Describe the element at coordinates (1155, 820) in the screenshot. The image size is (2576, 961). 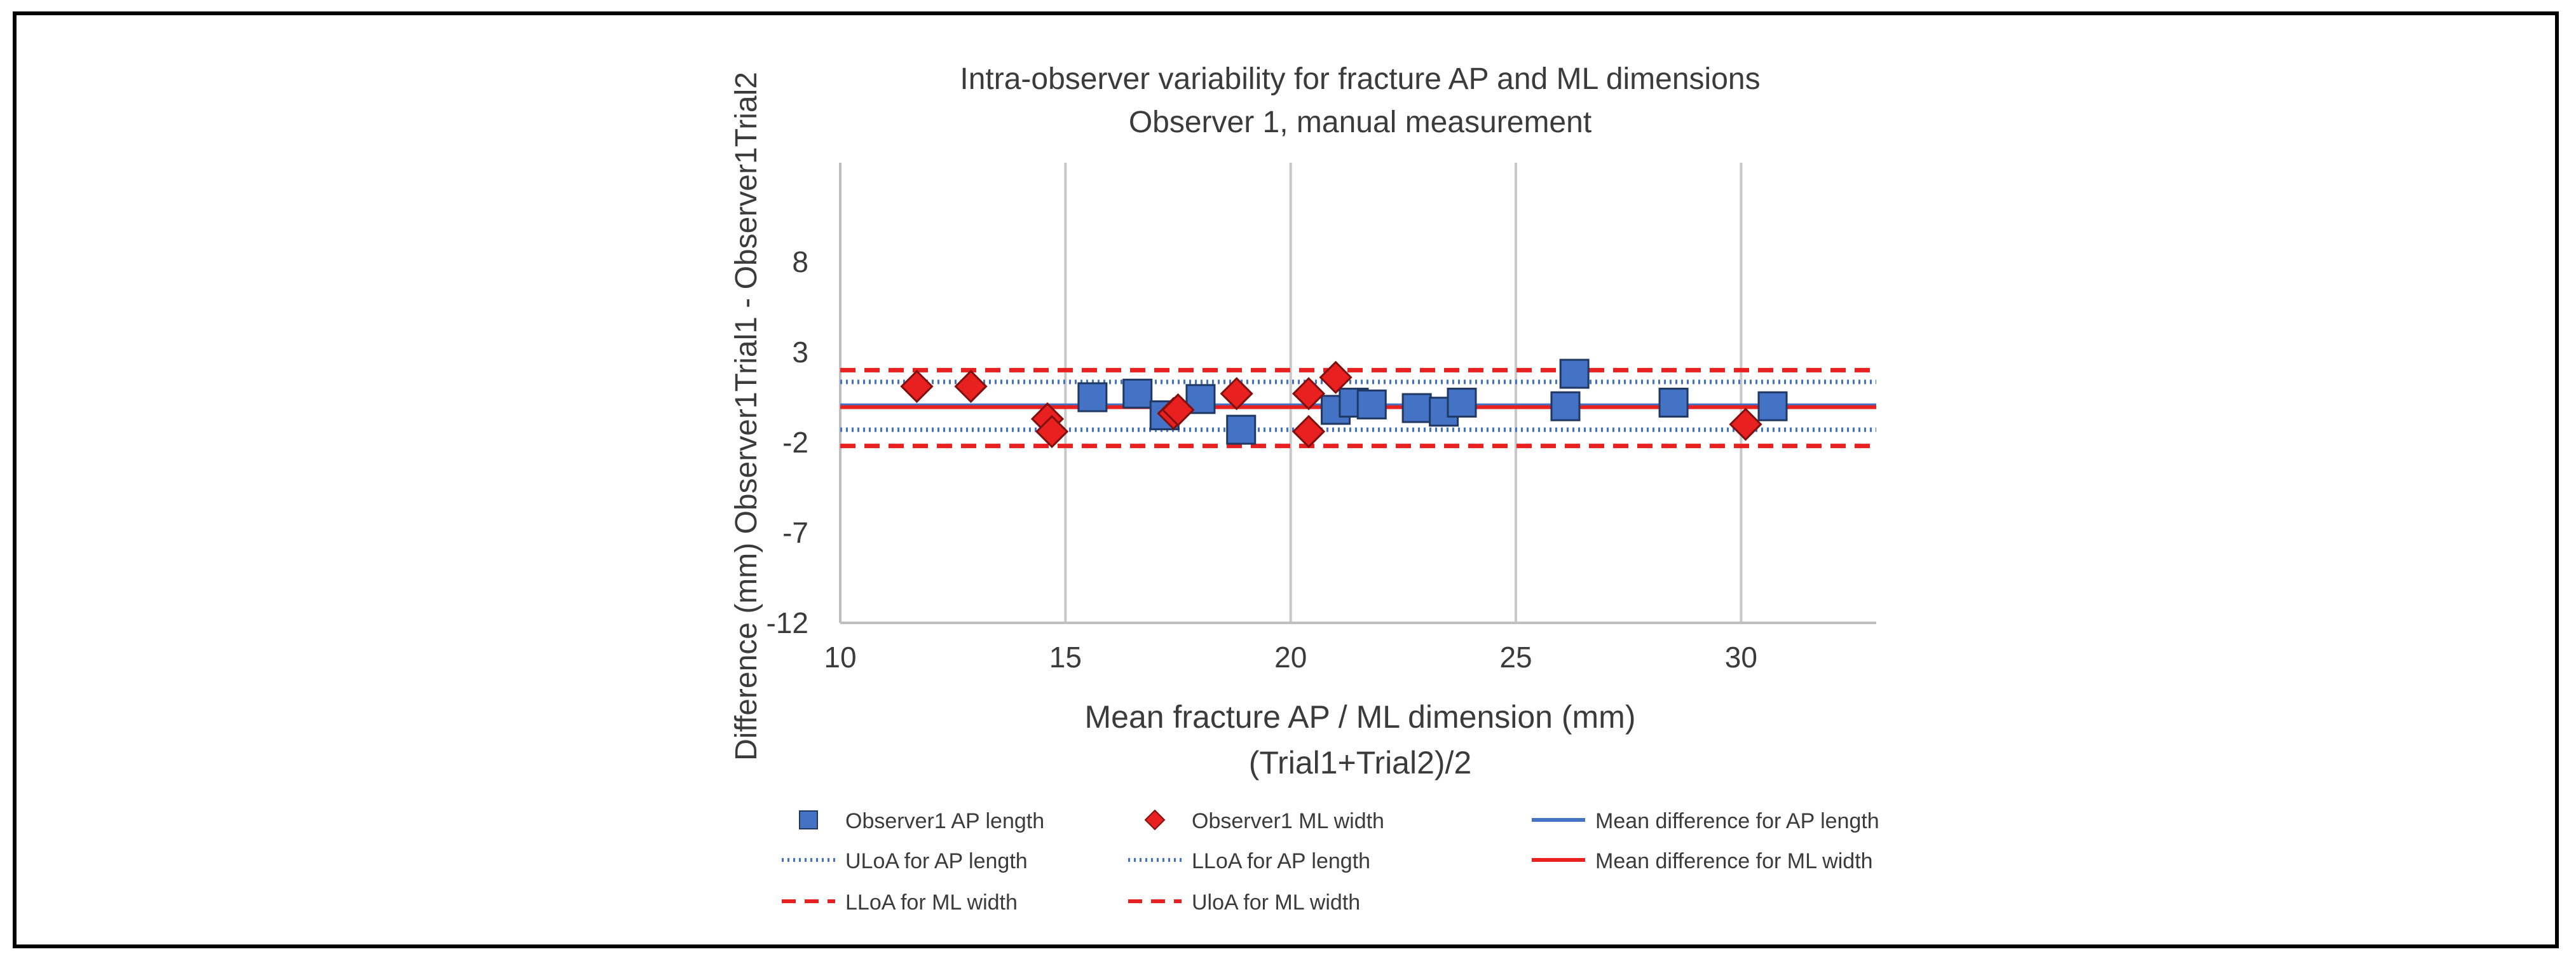
I see `legend-swatch-ml-width` at that location.